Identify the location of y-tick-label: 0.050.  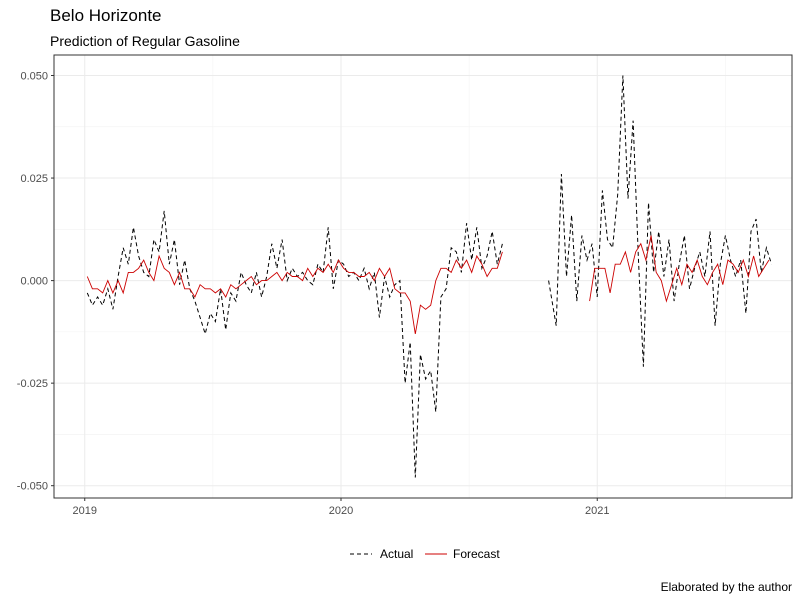
(34, 77).